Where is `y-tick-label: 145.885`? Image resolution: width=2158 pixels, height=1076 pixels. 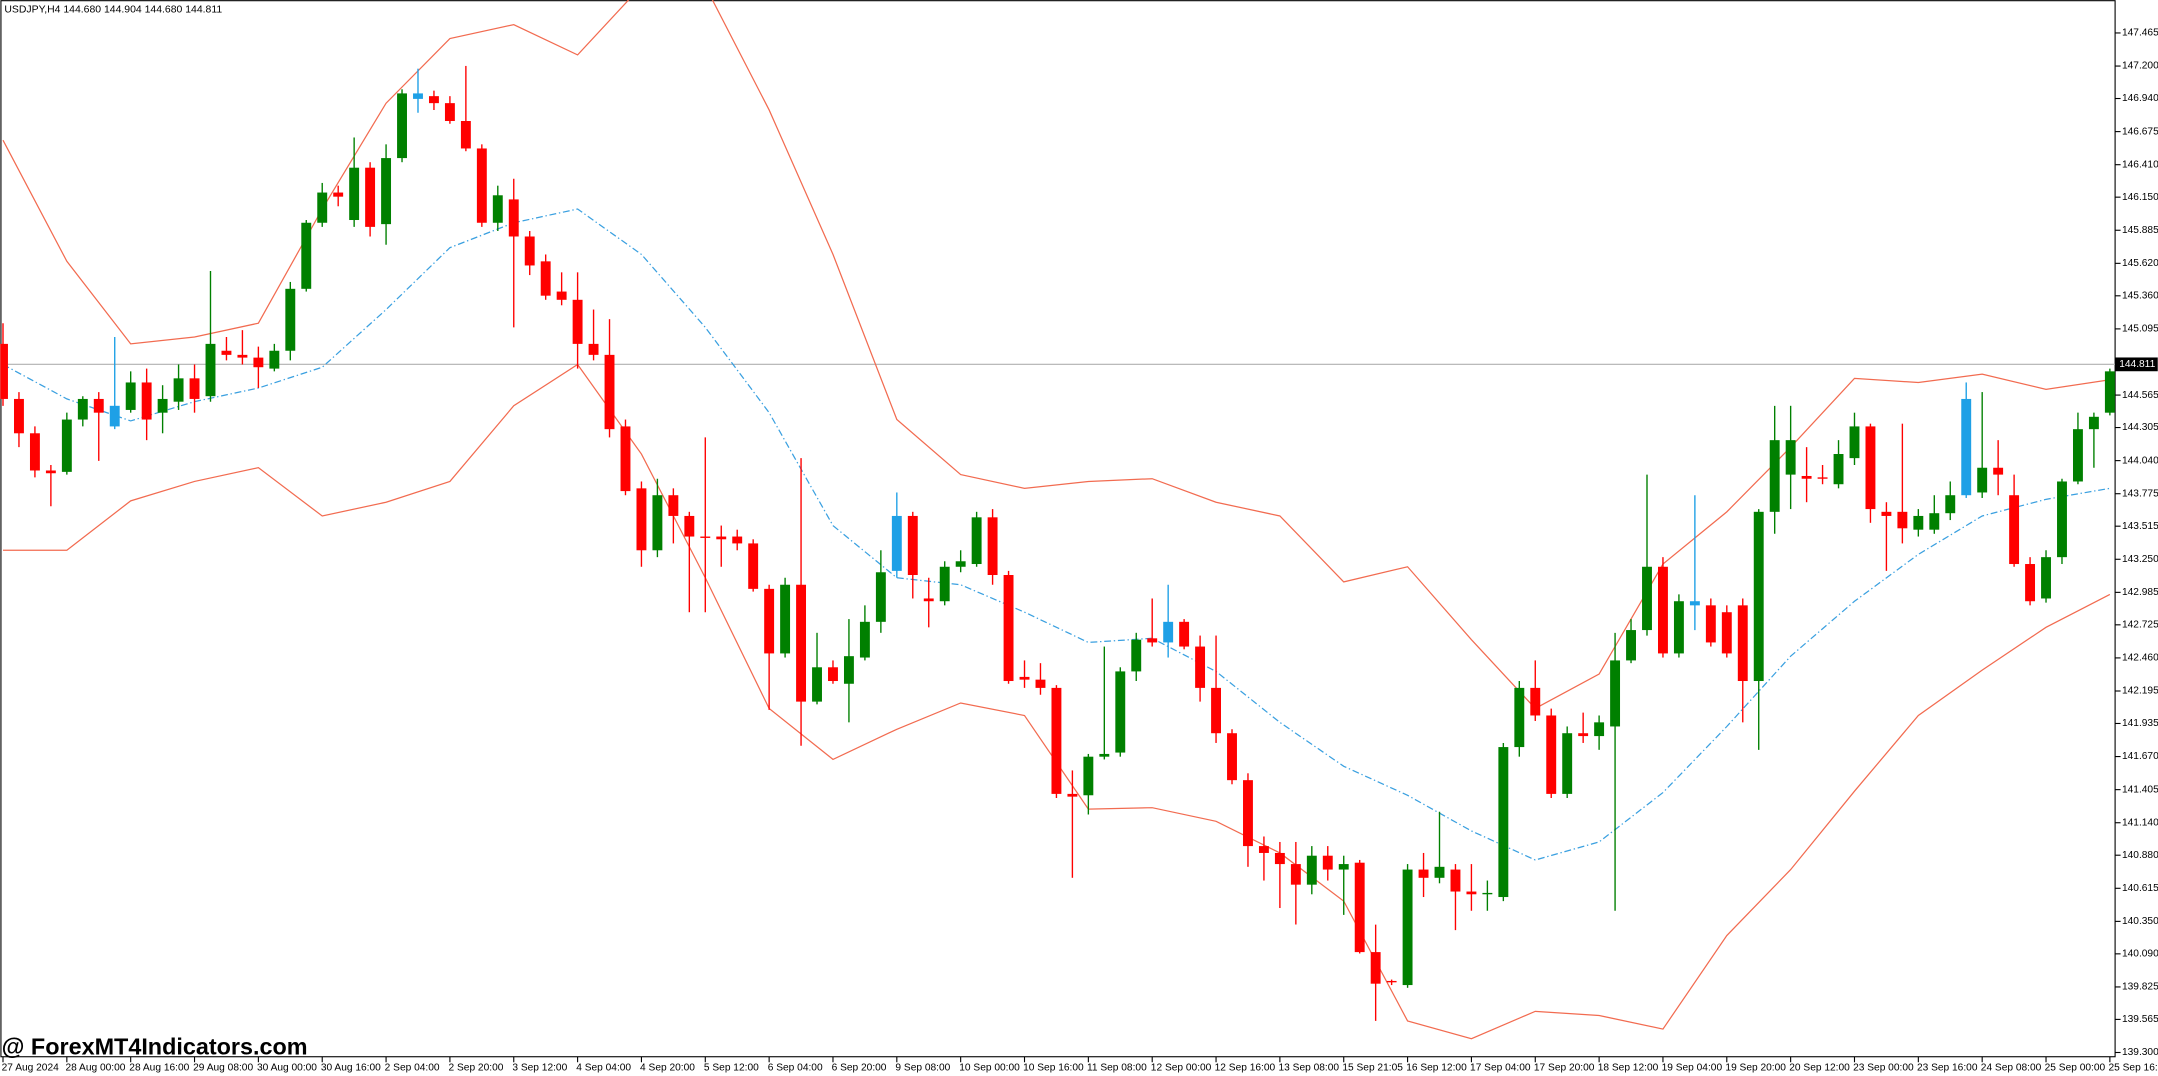
y-tick-label: 145.885 is located at coordinates (2140, 230).